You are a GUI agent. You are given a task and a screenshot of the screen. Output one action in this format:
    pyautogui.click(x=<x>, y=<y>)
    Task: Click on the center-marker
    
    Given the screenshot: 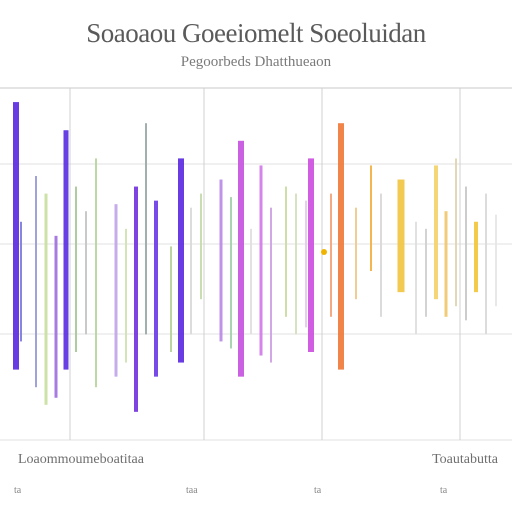 What is the action you would take?
    pyautogui.click(x=324, y=252)
    